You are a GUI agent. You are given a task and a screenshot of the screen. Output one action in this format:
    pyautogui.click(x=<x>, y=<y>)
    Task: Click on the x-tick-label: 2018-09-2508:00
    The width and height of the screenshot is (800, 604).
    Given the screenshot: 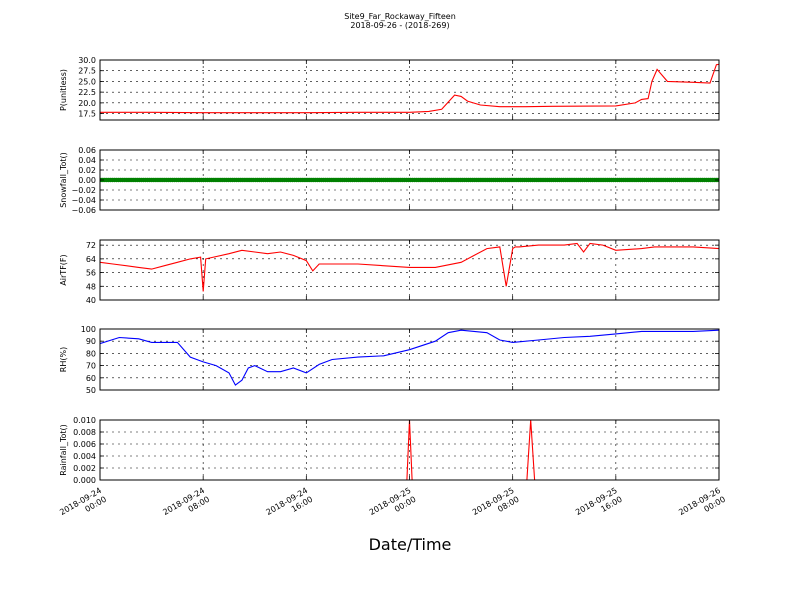 What is the action you would take?
    pyautogui.click(x=496, y=506)
    